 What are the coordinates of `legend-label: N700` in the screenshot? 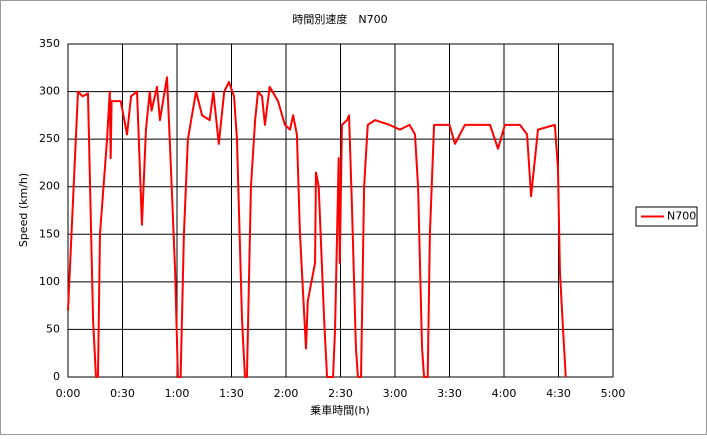 It's located at (681, 216).